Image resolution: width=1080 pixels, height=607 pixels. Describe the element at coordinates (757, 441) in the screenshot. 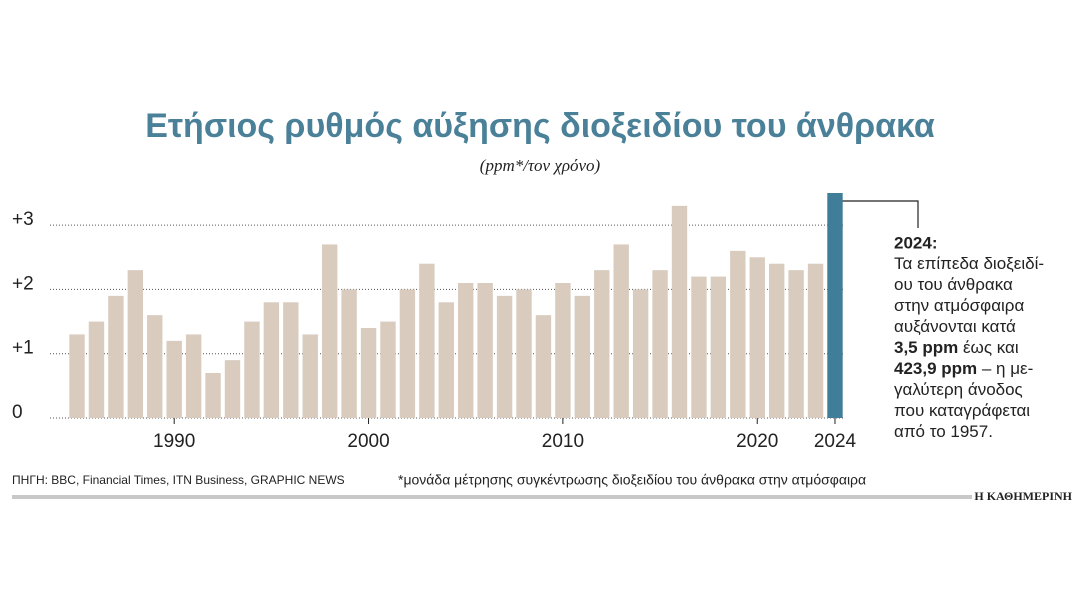

I see `x-tick-label: 2020` at that location.